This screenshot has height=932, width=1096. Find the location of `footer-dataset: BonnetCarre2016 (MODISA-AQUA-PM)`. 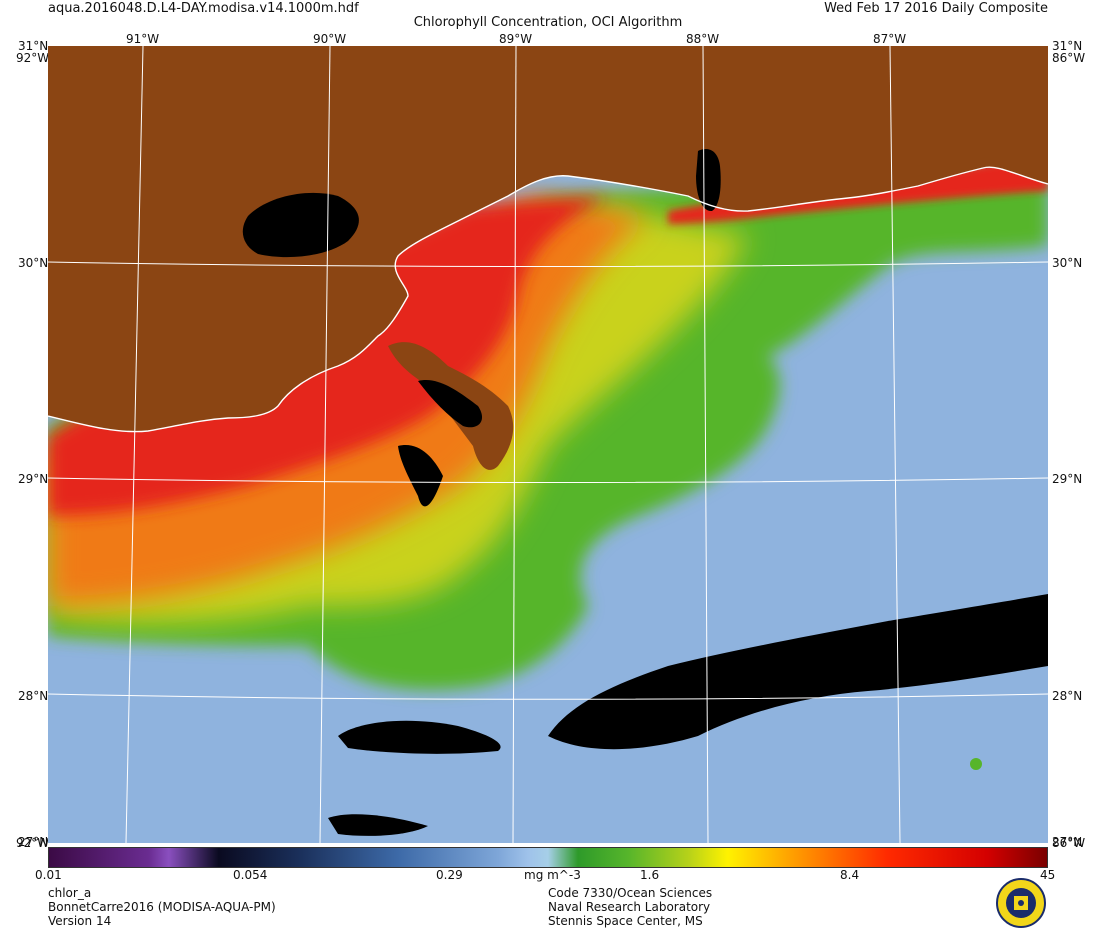

footer-dataset: BonnetCarre2016 (MODISA-AQUA-PM) is located at coordinates (162, 907).